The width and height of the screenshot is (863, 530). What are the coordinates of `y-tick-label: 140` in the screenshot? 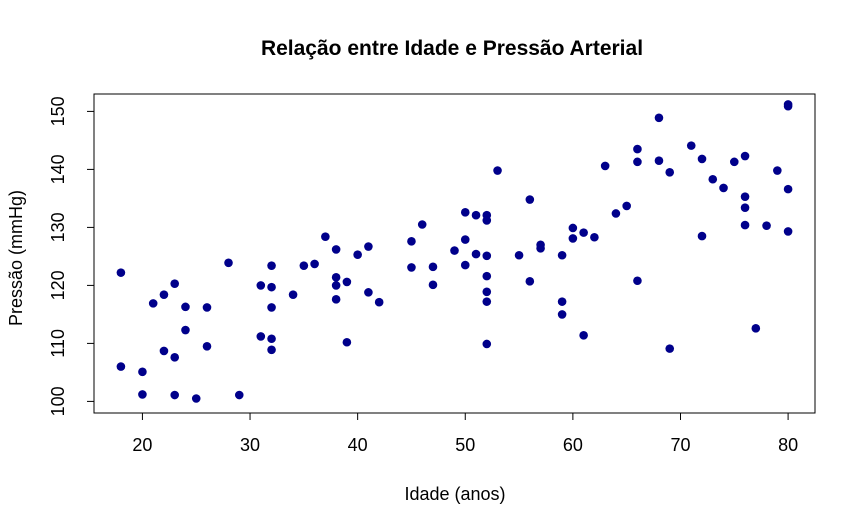 It's located at (58, 169).